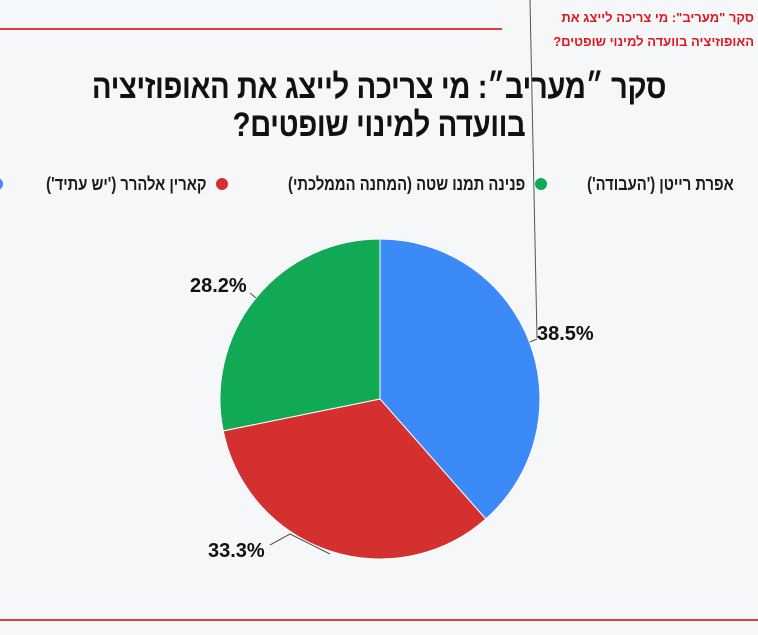  I want to click on pct-label-green: 28.2%, so click(218, 286).